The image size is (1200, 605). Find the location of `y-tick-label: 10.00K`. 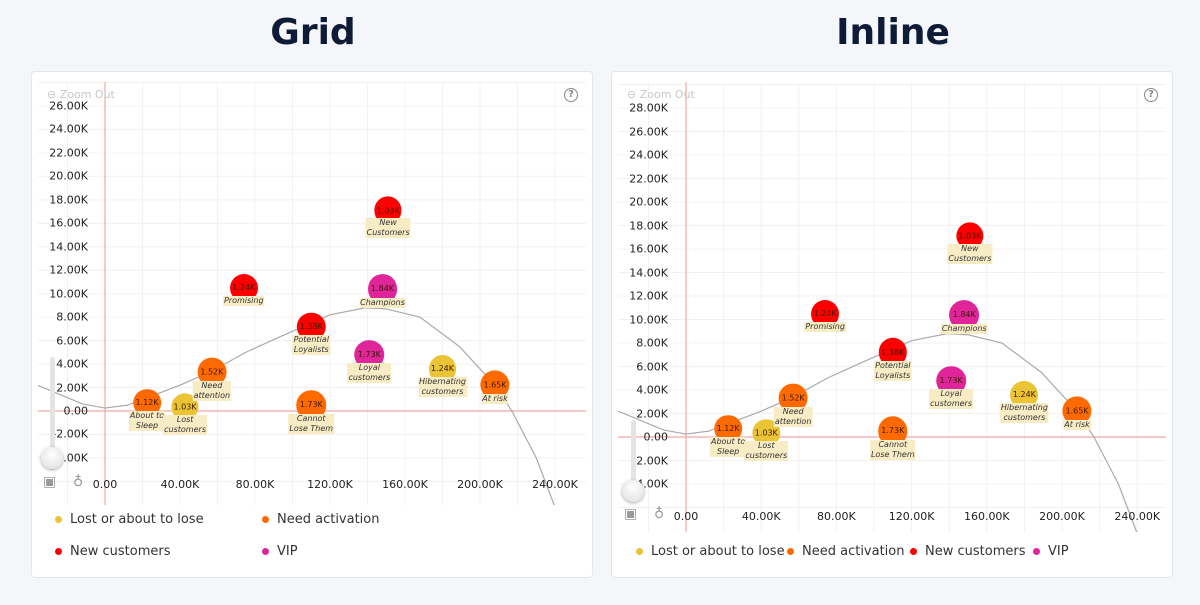

y-tick-label: 10.00K is located at coordinates (648, 319).